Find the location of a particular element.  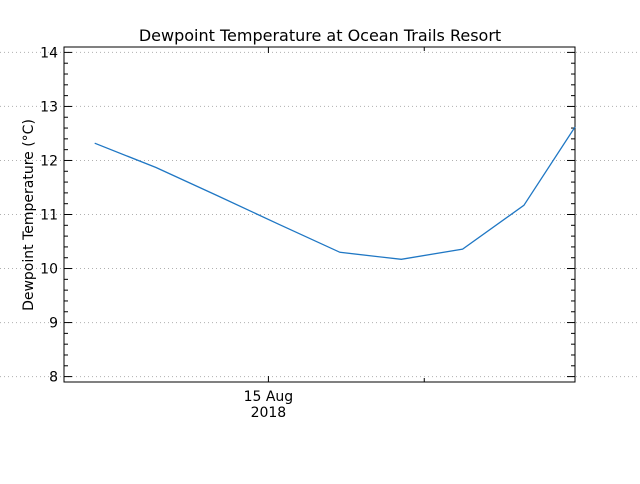

y-tick-label: 11 is located at coordinates (49, 216).